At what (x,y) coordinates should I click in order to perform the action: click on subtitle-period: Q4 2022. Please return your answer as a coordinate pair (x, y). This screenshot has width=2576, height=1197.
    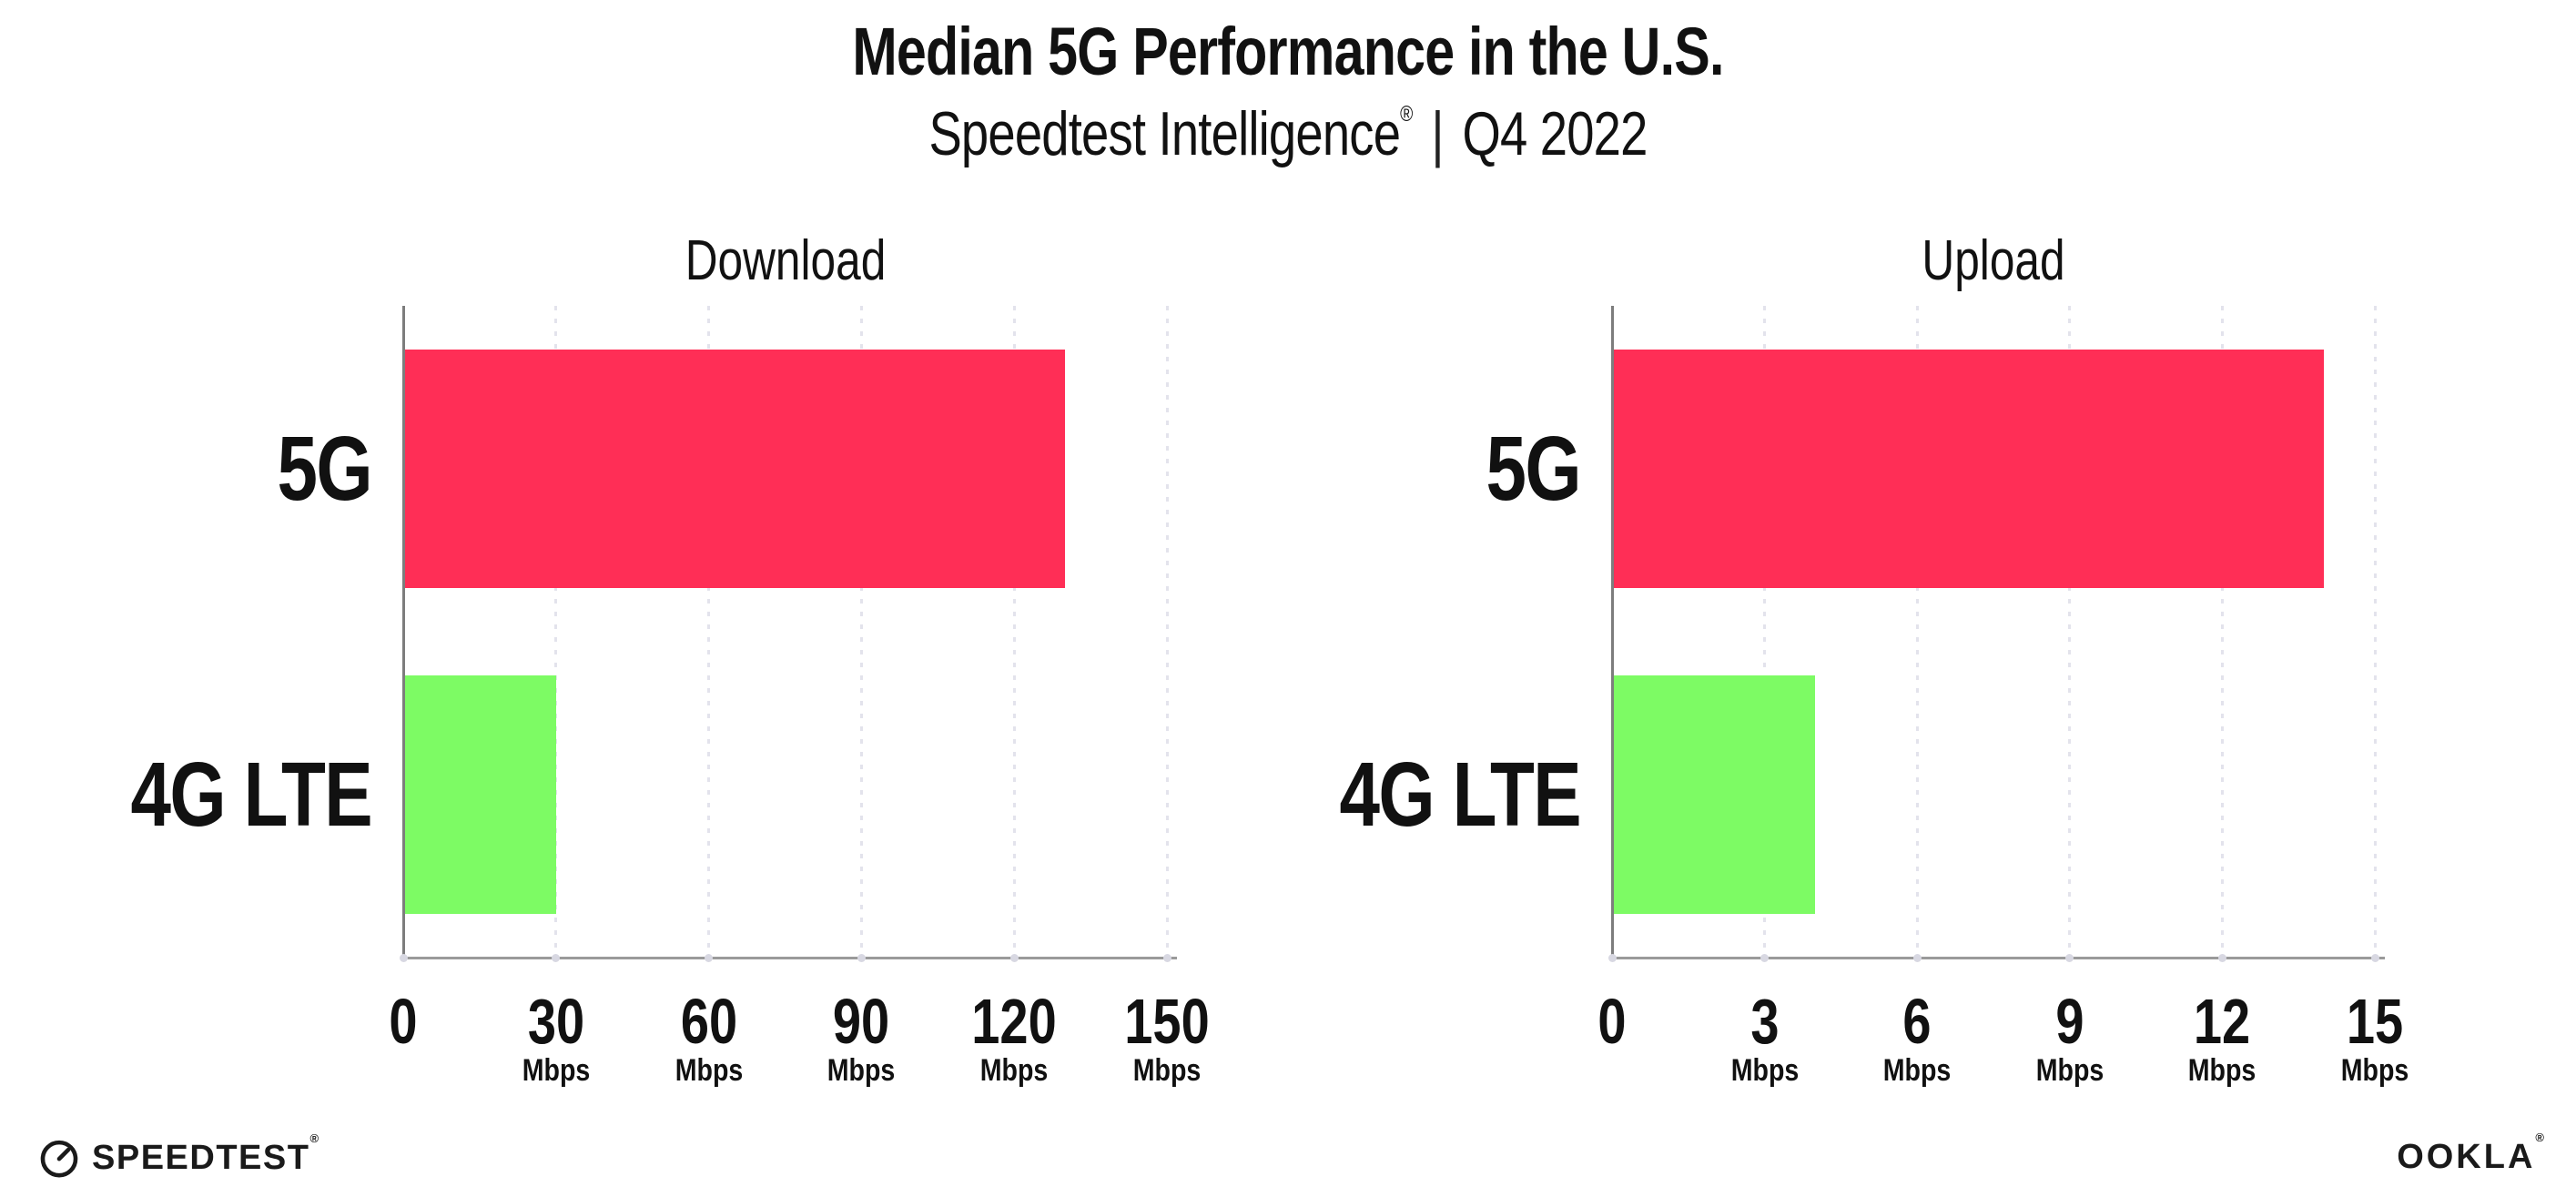
    Looking at the image, I should click on (1555, 134).